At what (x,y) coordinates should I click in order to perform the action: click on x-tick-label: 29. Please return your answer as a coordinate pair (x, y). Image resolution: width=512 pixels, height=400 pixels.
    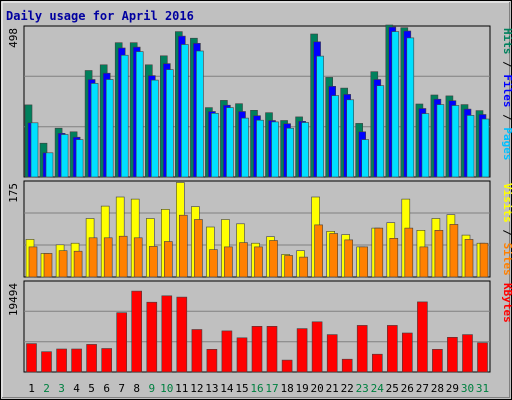
    Looking at the image, I should click on (452, 388).